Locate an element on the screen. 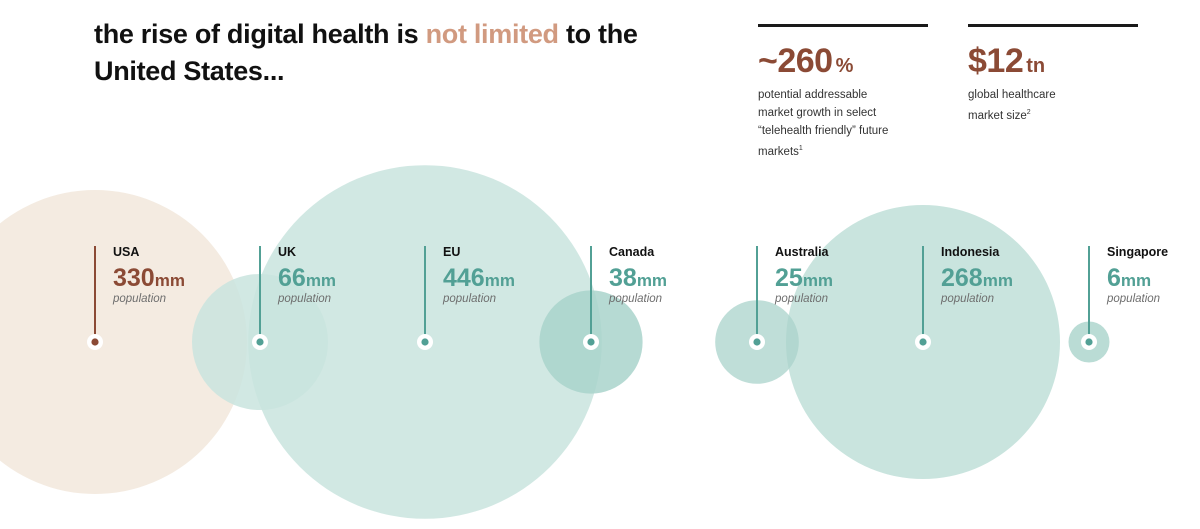 Image resolution: width=1200 pixels, height=529 pixels. stat-growth-unit: % is located at coordinates (844, 66).